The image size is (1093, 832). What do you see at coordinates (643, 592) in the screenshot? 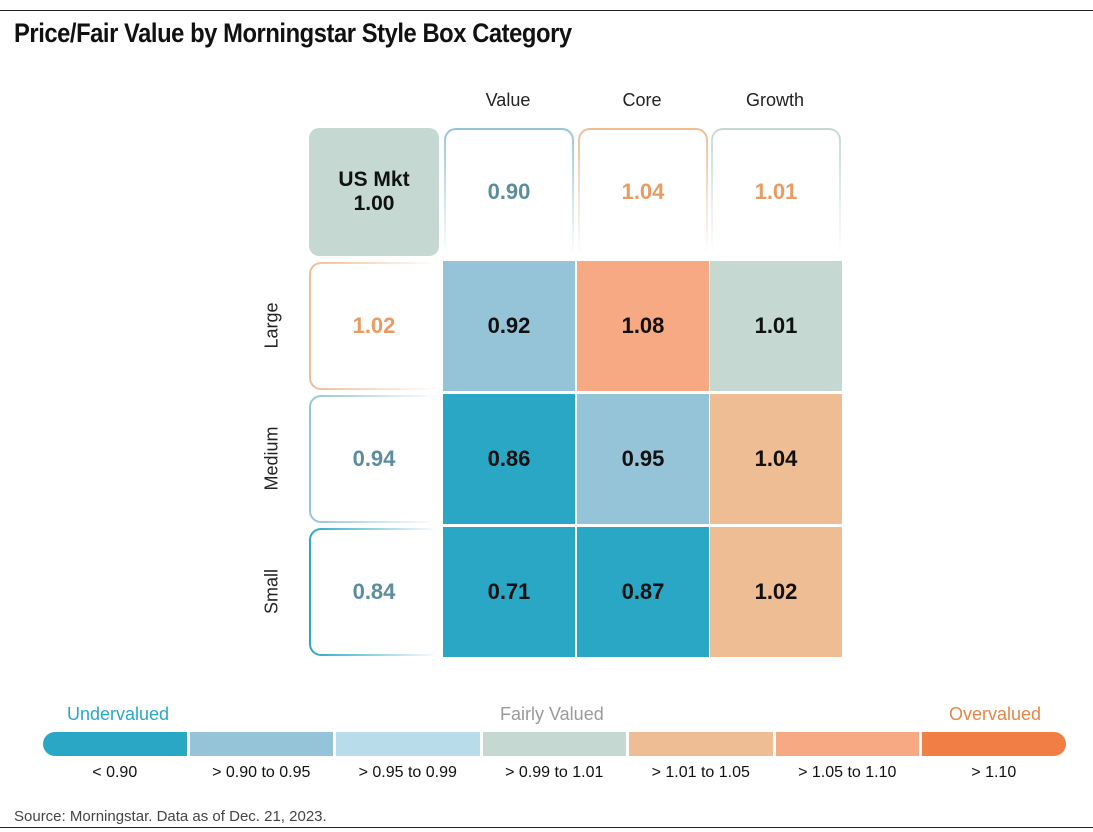
I see `heatmap-cell-small-core: 0.87` at bounding box center [643, 592].